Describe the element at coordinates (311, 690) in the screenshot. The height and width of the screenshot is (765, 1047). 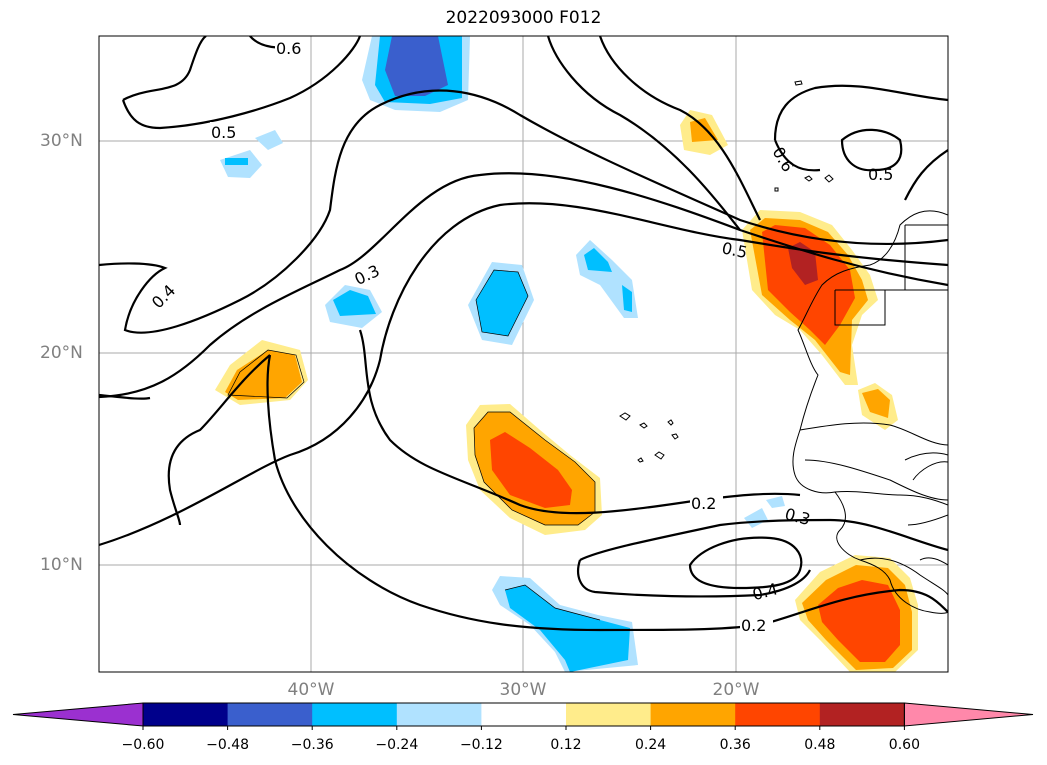
I see `lon-label: 40°W` at that location.